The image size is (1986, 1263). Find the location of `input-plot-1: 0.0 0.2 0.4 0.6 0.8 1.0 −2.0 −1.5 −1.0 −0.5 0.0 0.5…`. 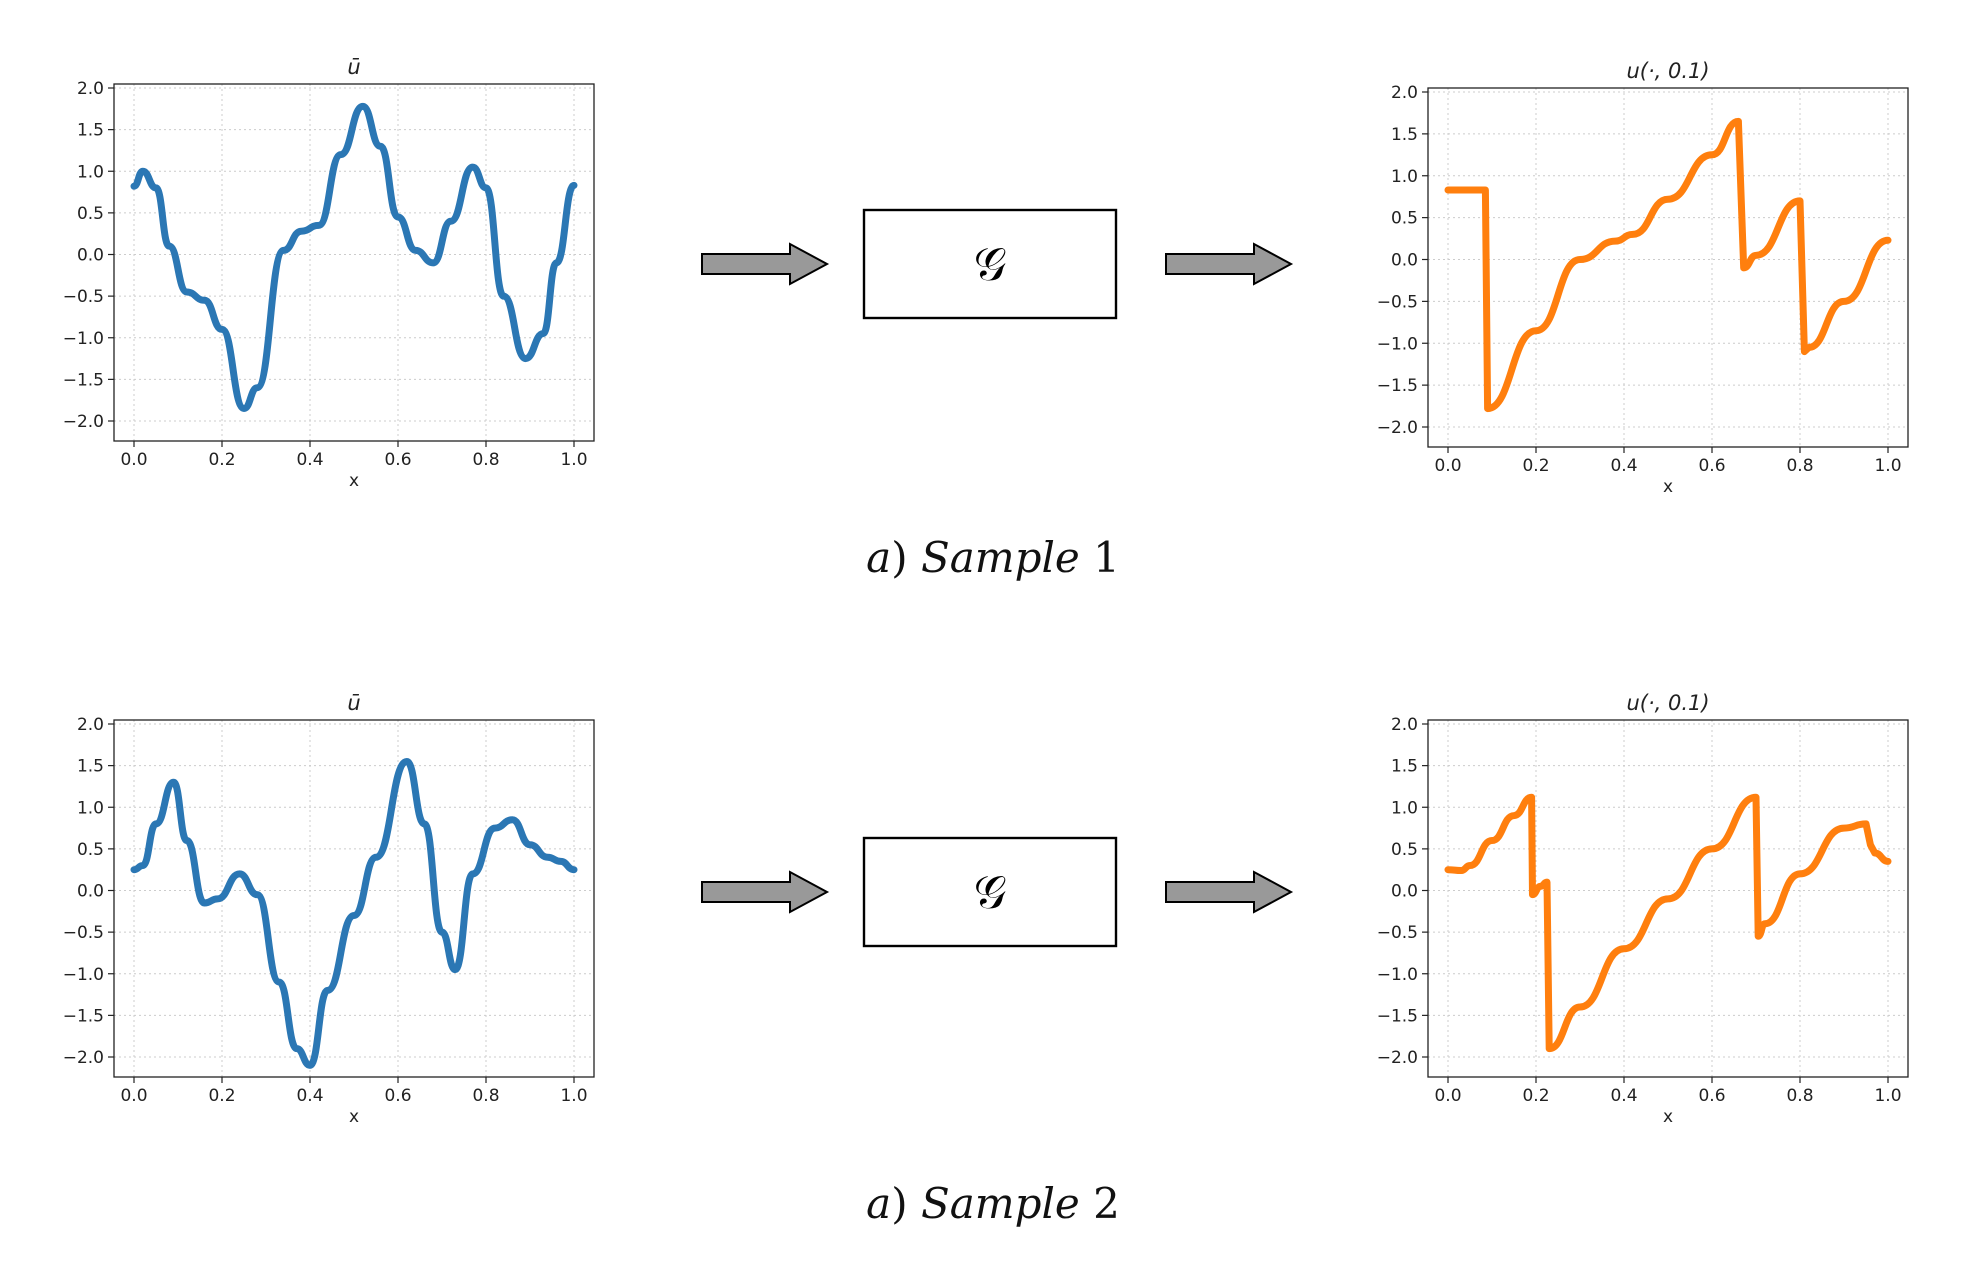

input-plot-1: 0.0 0.2 0.4 0.6 0.8 1.0 −2.0 −1.5 −1.0 −0.5 0.0 0.5… is located at coordinates (329, 273).